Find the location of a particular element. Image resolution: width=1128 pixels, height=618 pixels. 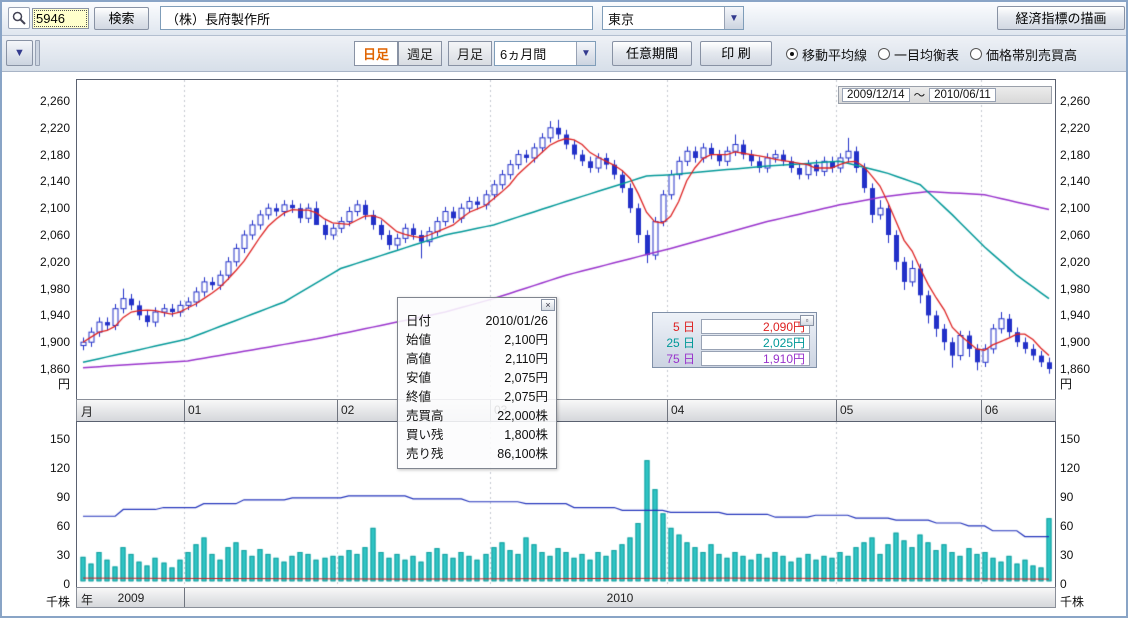

volume-axis-label-right: 30 is located at coordinates (1067, 555).